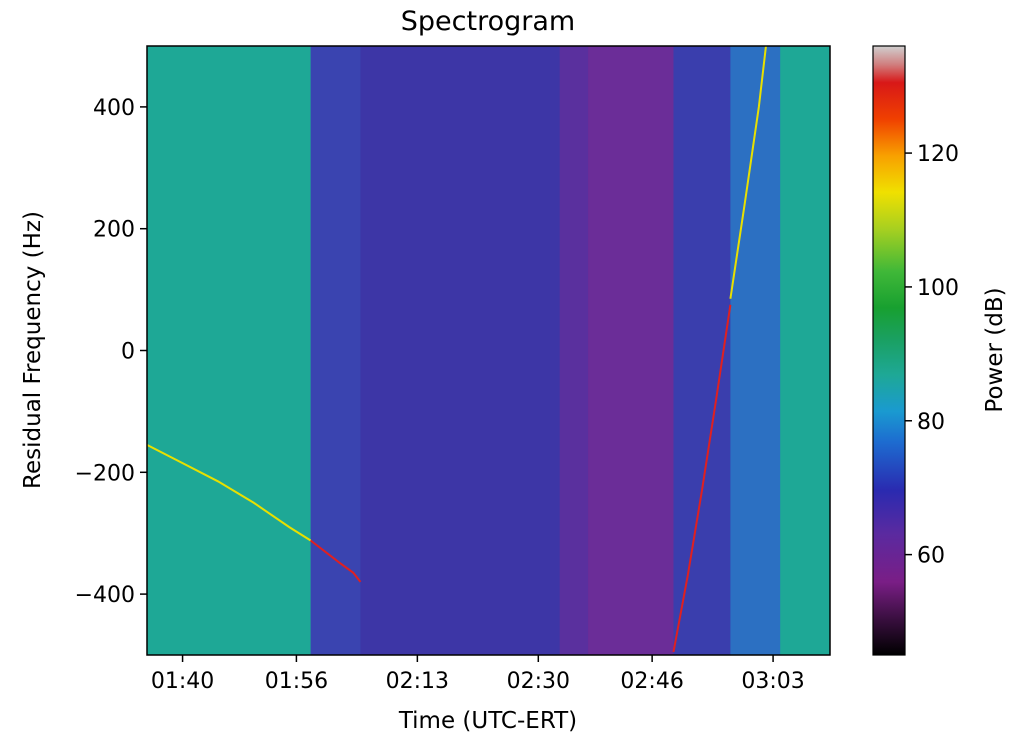 The image size is (1022, 738). I want to click on x-tick-label-4: 02:46, so click(651, 681).